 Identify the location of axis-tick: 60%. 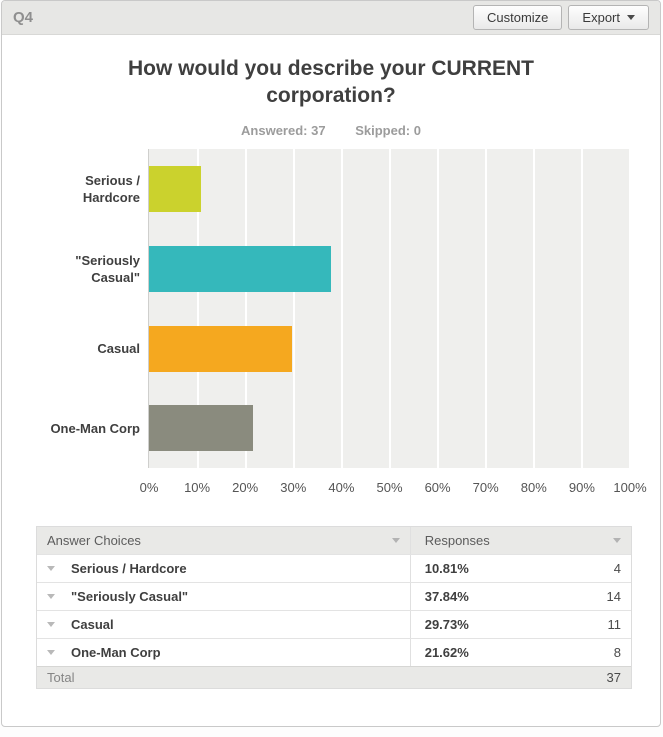
(437, 487).